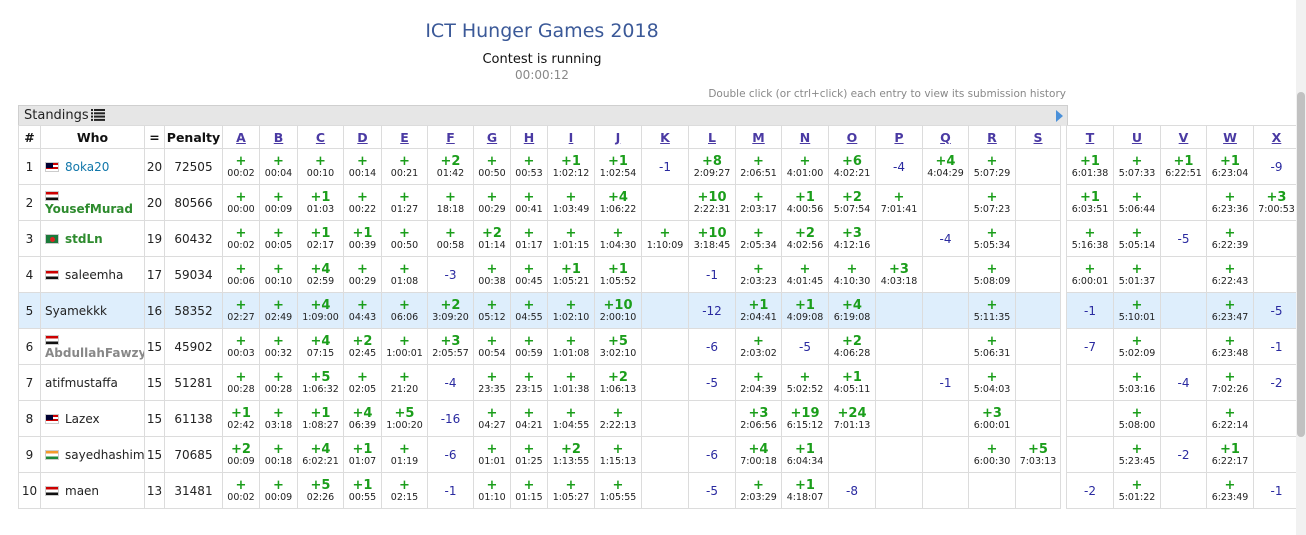  What do you see at coordinates (84, 238) in the screenshot?
I see `contestant-name: stdLn` at bounding box center [84, 238].